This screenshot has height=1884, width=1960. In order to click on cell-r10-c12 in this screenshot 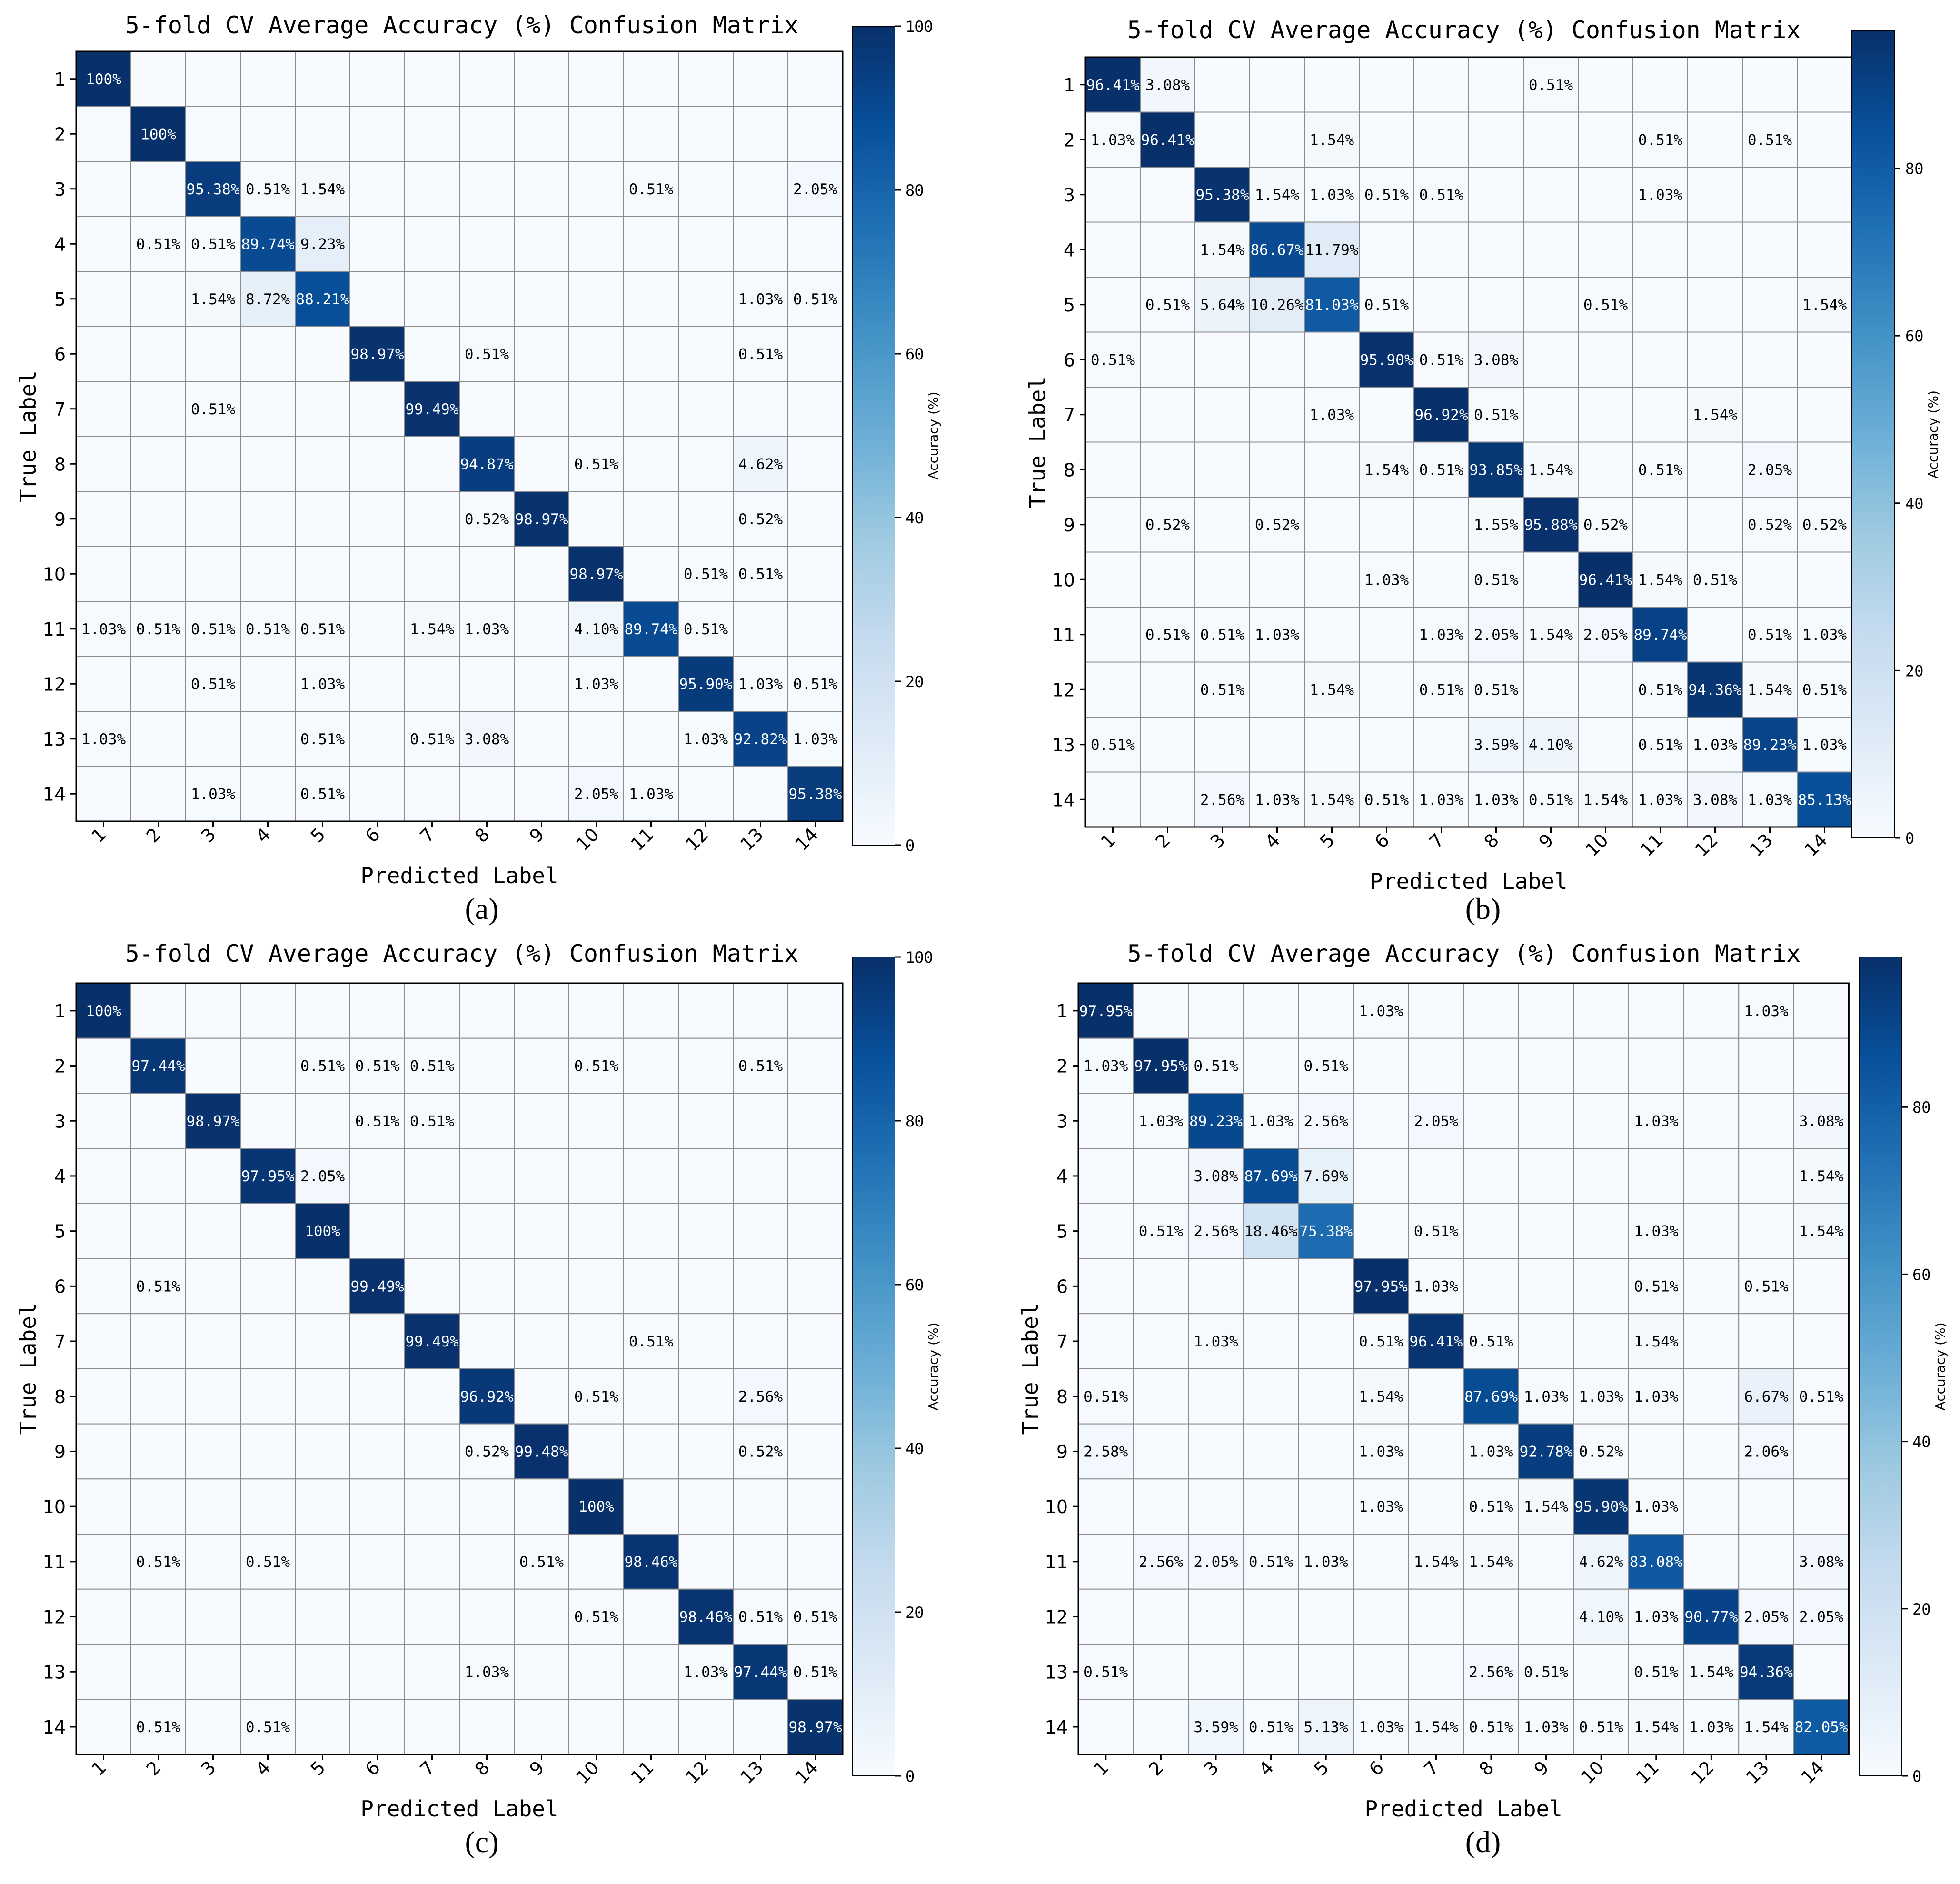, I will do `click(706, 574)`.